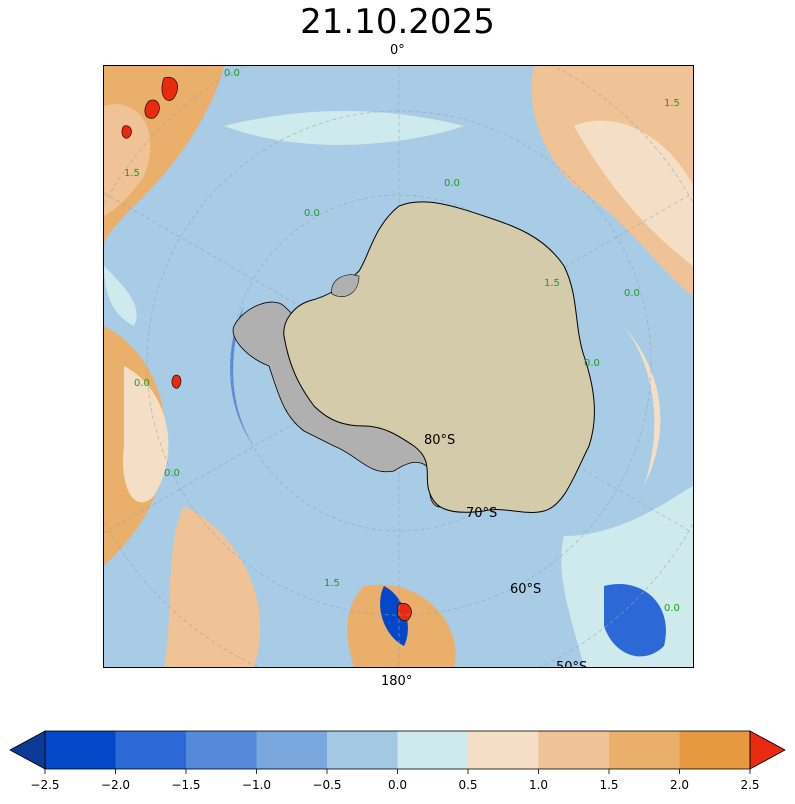  Describe the element at coordinates (571, 663) in the screenshot. I see `lat-label-50: 50°S` at that location.